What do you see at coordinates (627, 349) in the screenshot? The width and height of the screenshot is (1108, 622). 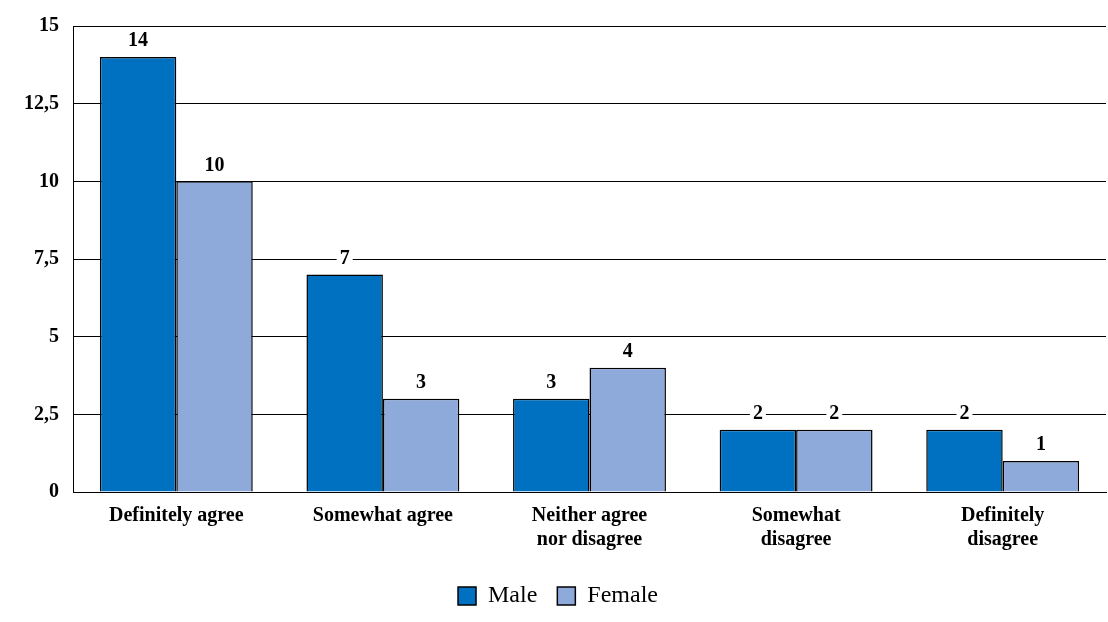 I see `data-label: 4` at bounding box center [627, 349].